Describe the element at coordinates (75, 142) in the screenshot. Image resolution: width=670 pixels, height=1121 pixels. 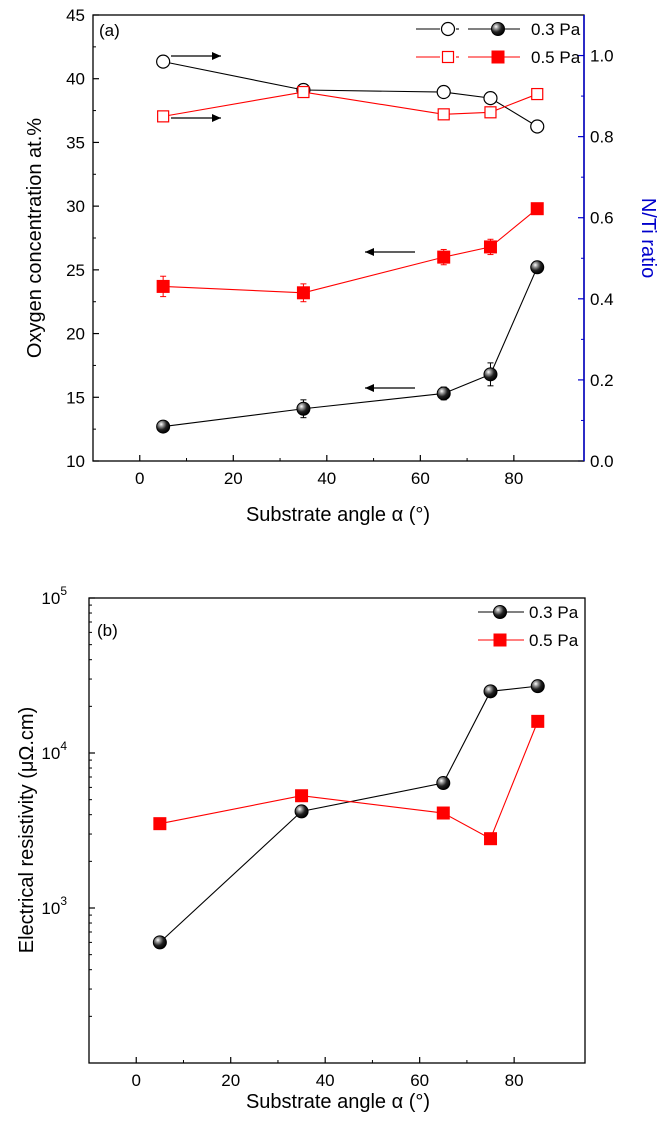
I see `chart-a-y-tick-label-5: 35` at that location.